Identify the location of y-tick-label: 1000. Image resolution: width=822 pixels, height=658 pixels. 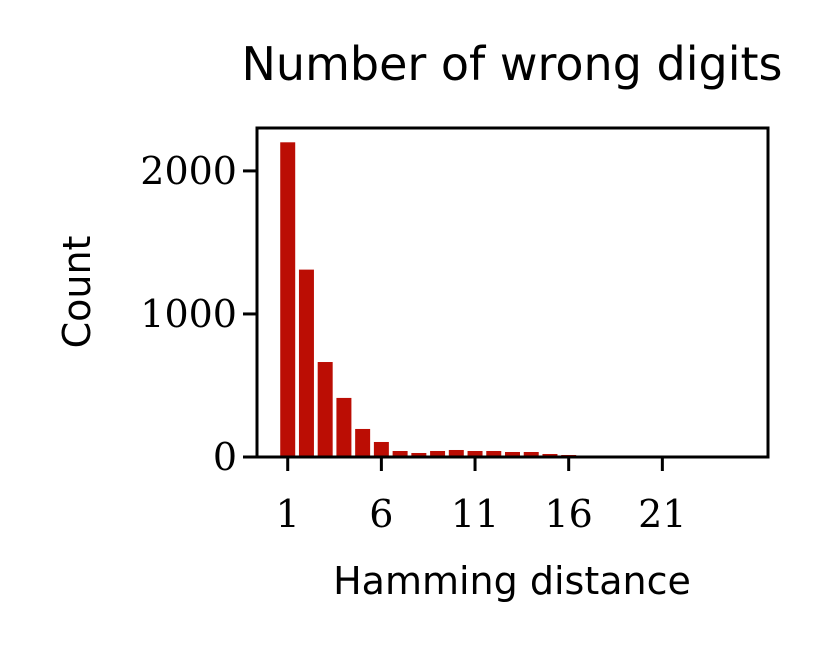
(188, 314).